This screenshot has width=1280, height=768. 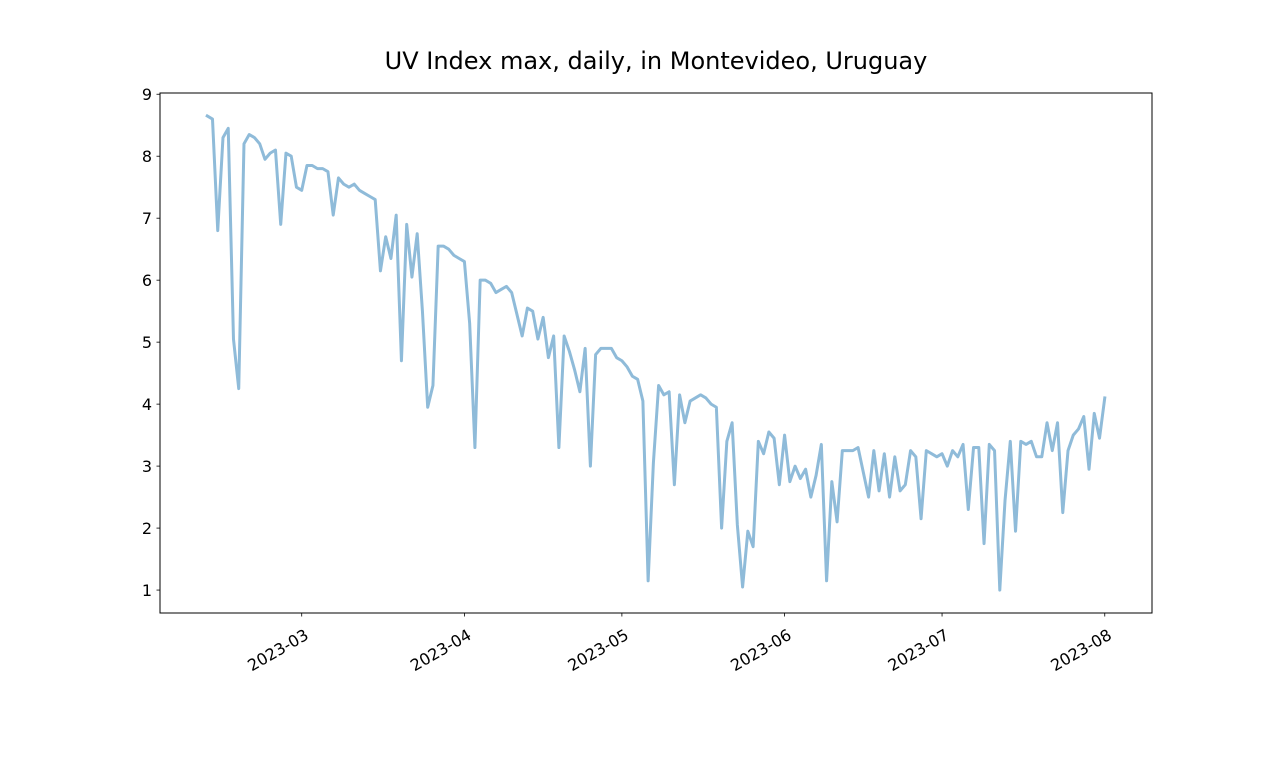 What do you see at coordinates (918, 650) in the screenshot?
I see `x-tick-label: 2023-07` at bounding box center [918, 650].